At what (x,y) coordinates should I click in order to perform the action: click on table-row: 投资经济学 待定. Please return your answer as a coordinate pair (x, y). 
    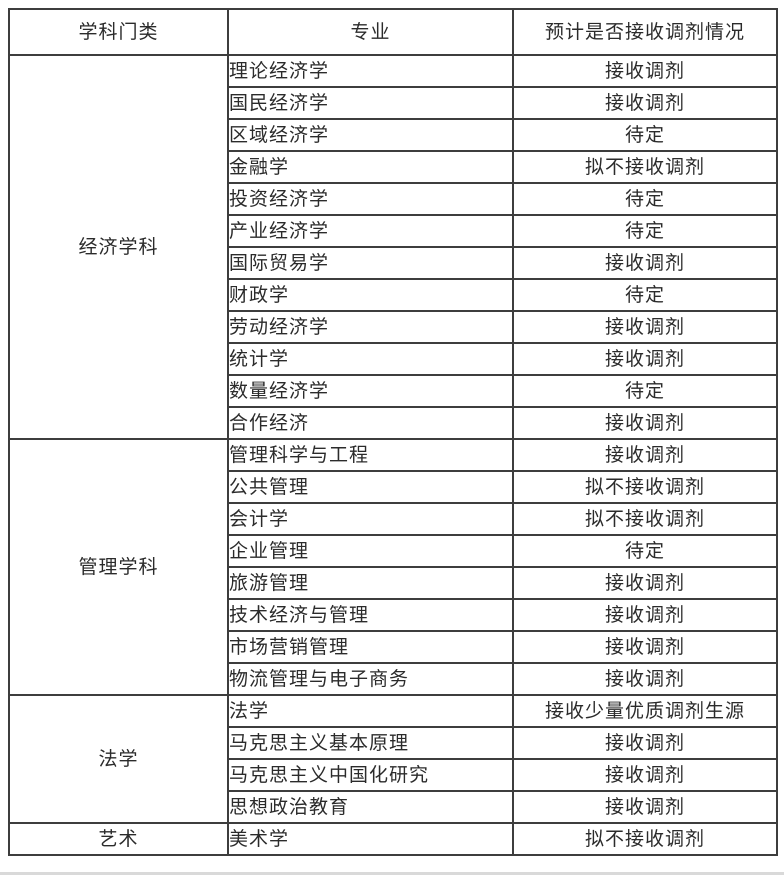
    Looking at the image, I should click on (393, 199).